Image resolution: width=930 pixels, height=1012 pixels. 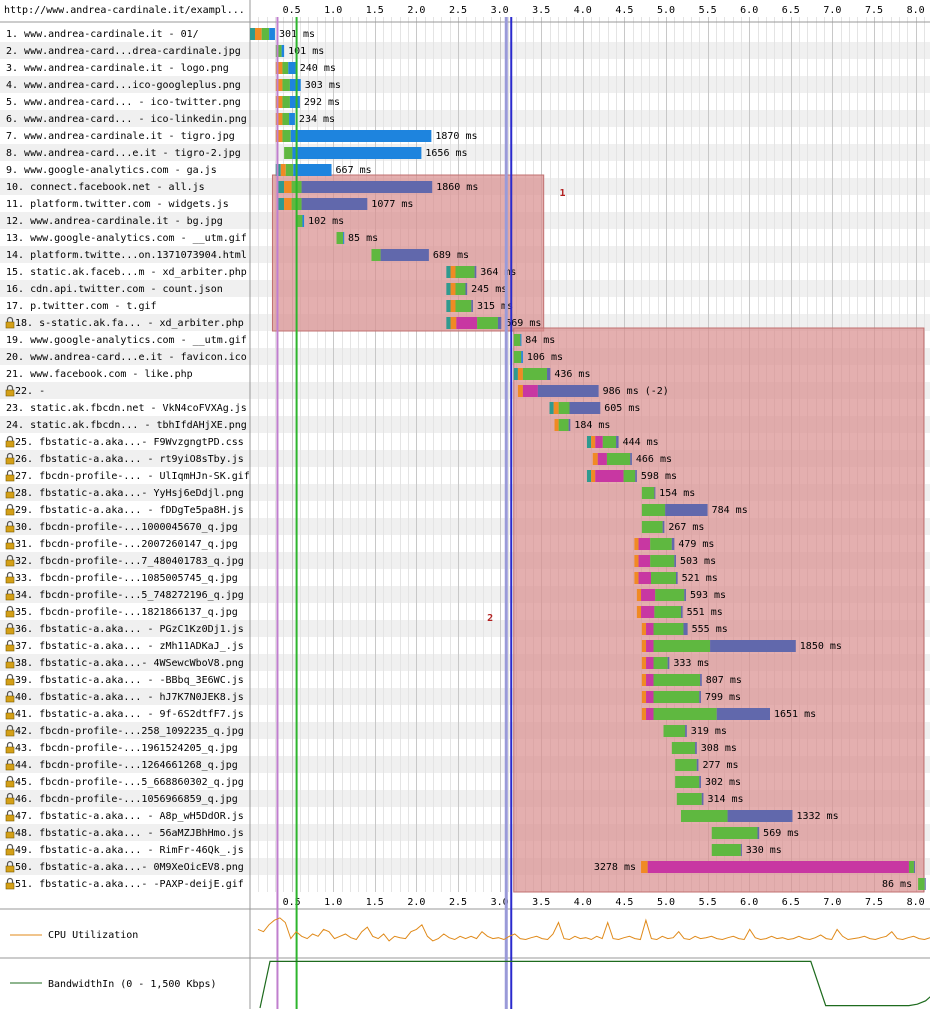 What do you see at coordinates (686, 527) in the screenshot?
I see `duration-label: 267 ms` at bounding box center [686, 527].